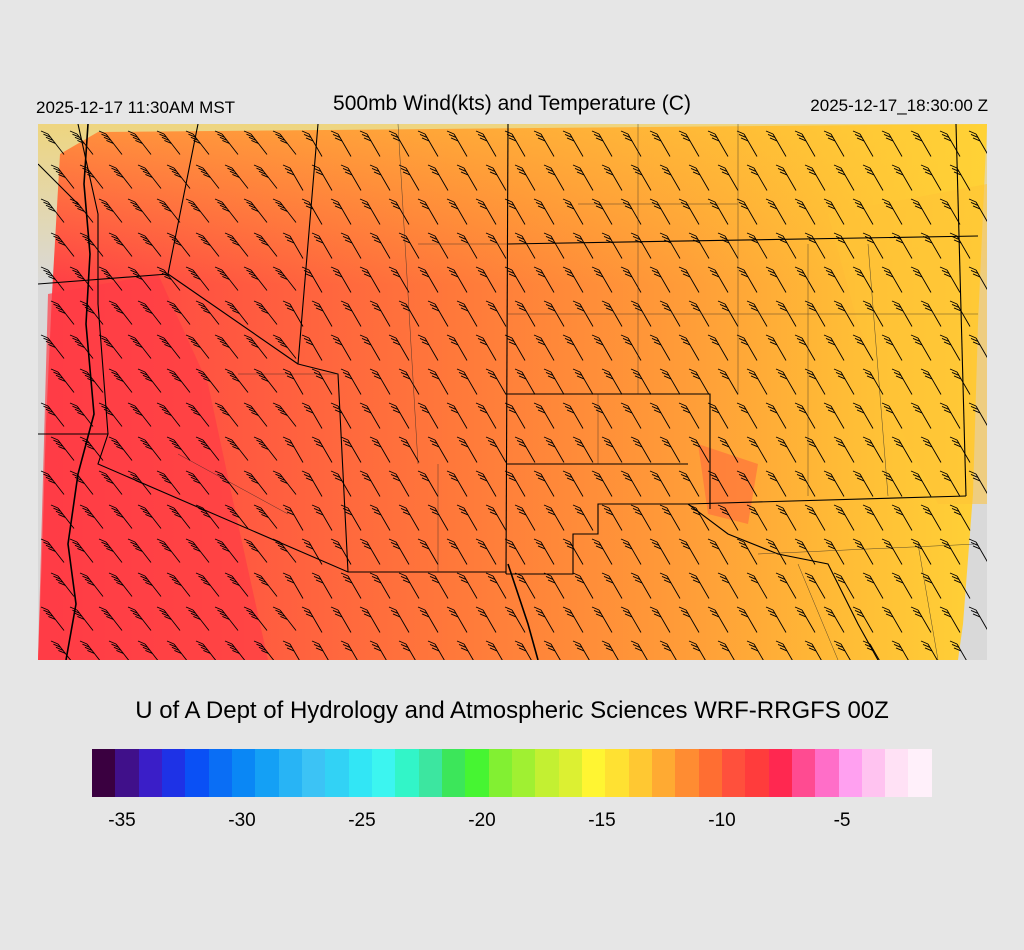  What do you see at coordinates (602, 820) in the screenshot?
I see `colorbar-tick-label: -15` at bounding box center [602, 820].